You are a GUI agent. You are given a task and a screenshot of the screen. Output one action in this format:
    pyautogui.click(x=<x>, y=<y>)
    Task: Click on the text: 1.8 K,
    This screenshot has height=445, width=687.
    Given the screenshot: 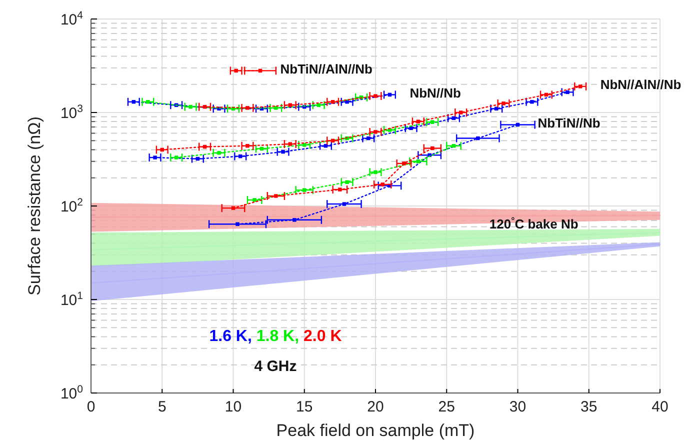 What is the action you would take?
    pyautogui.click(x=276, y=336)
    